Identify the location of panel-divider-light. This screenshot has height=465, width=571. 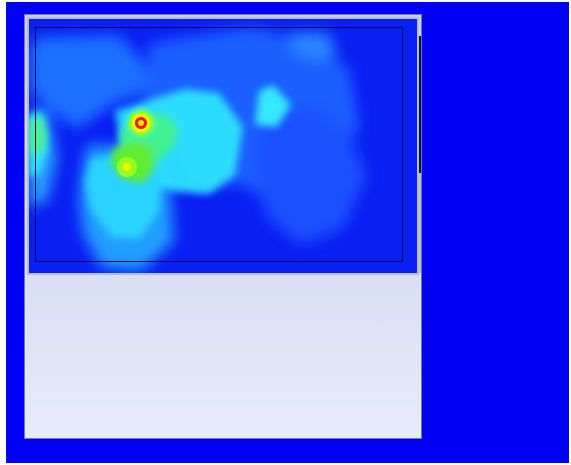
(420, 223).